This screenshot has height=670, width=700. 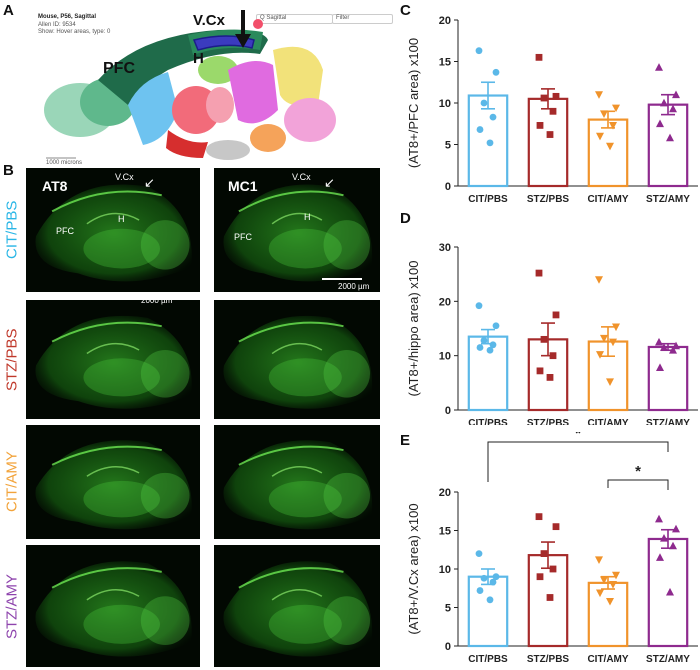 What do you see at coordinates (57, 25) in the screenshot?
I see `atlas-meta-line-2: Allen ID: 9534` at bounding box center [57, 25].